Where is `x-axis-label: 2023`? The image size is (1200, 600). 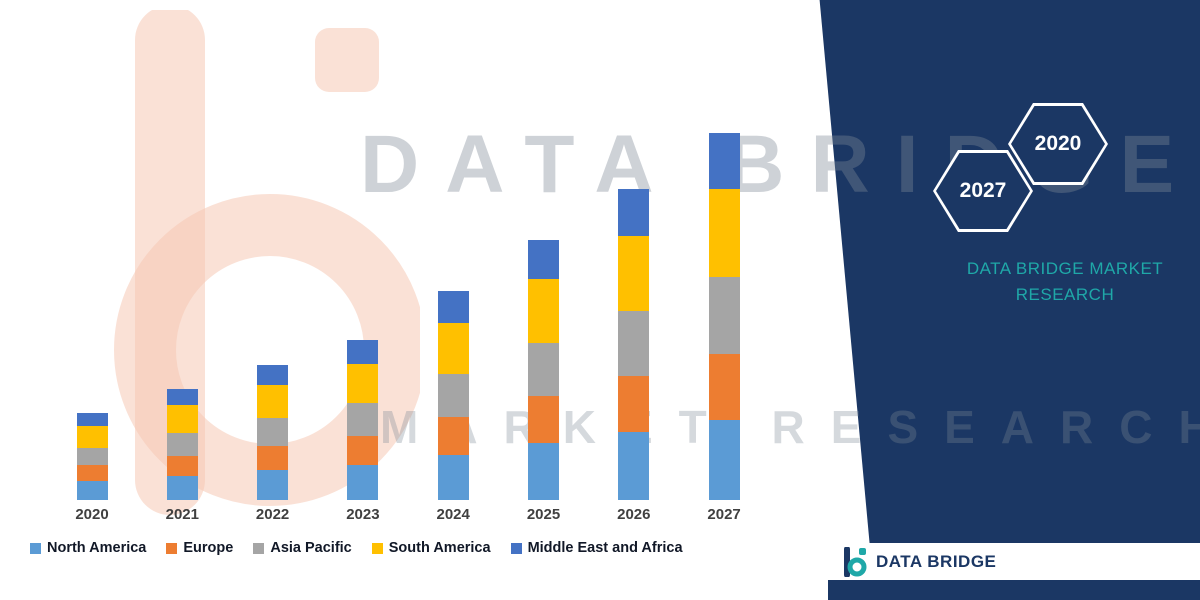
x-axis-label: 2023 is located at coordinates (363, 514).